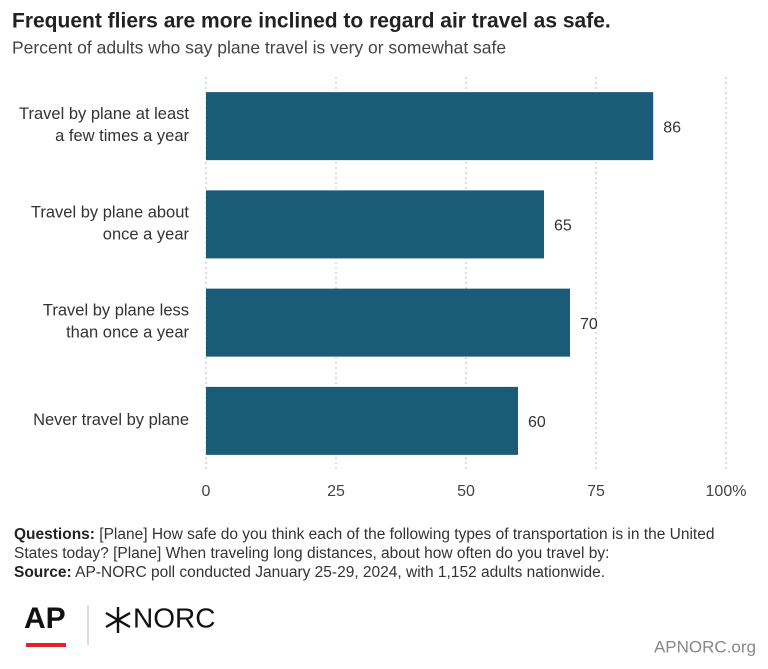  I want to click on x-tick-label: 25, so click(336, 491).